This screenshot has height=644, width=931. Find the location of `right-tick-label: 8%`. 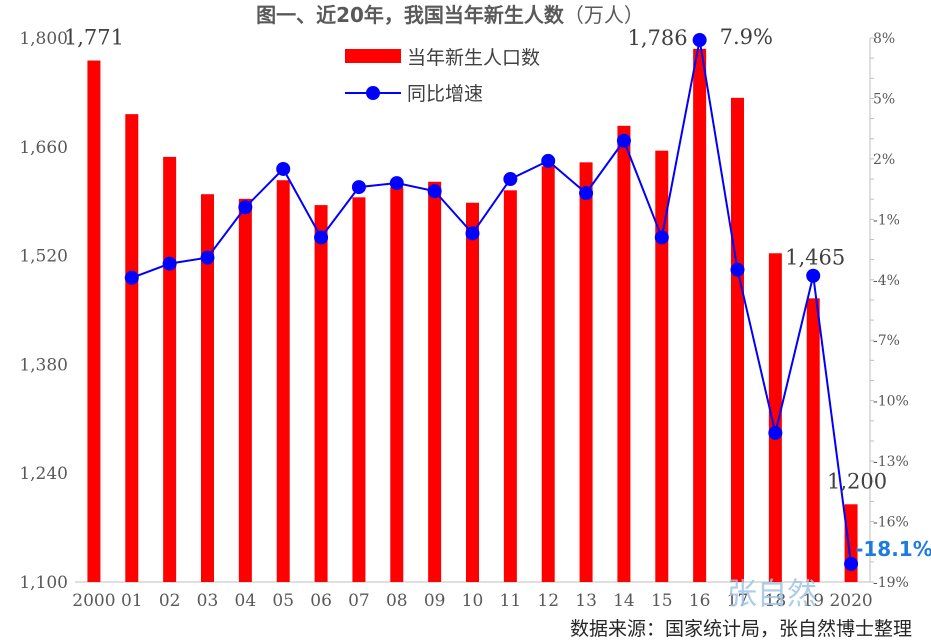

right-tick-label: 8% is located at coordinates (884, 39).